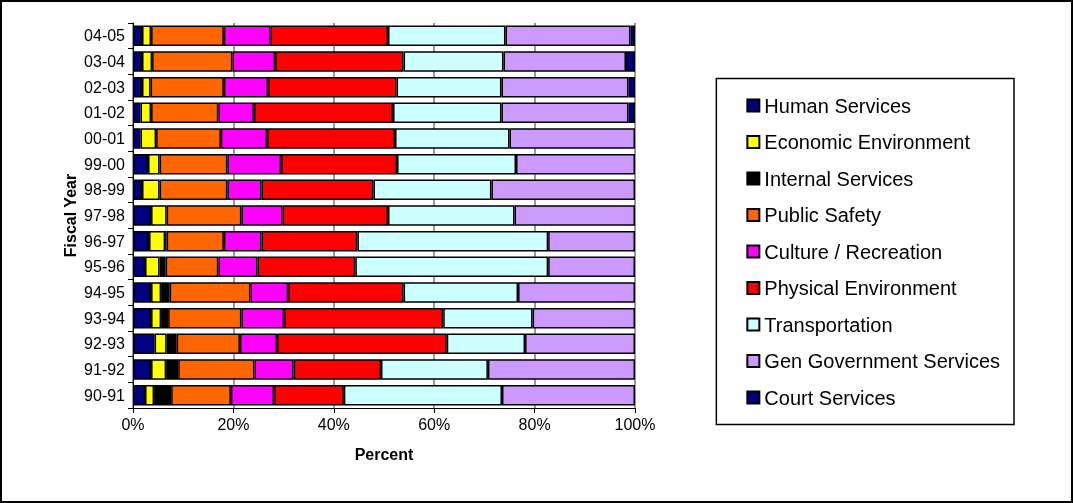 Image resolution: width=1073 pixels, height=503 pixels. What do you see at coordinates (333, 424) in the screenshot?
I see `x-tick-label: 40%` at bounding box center [333, 424].